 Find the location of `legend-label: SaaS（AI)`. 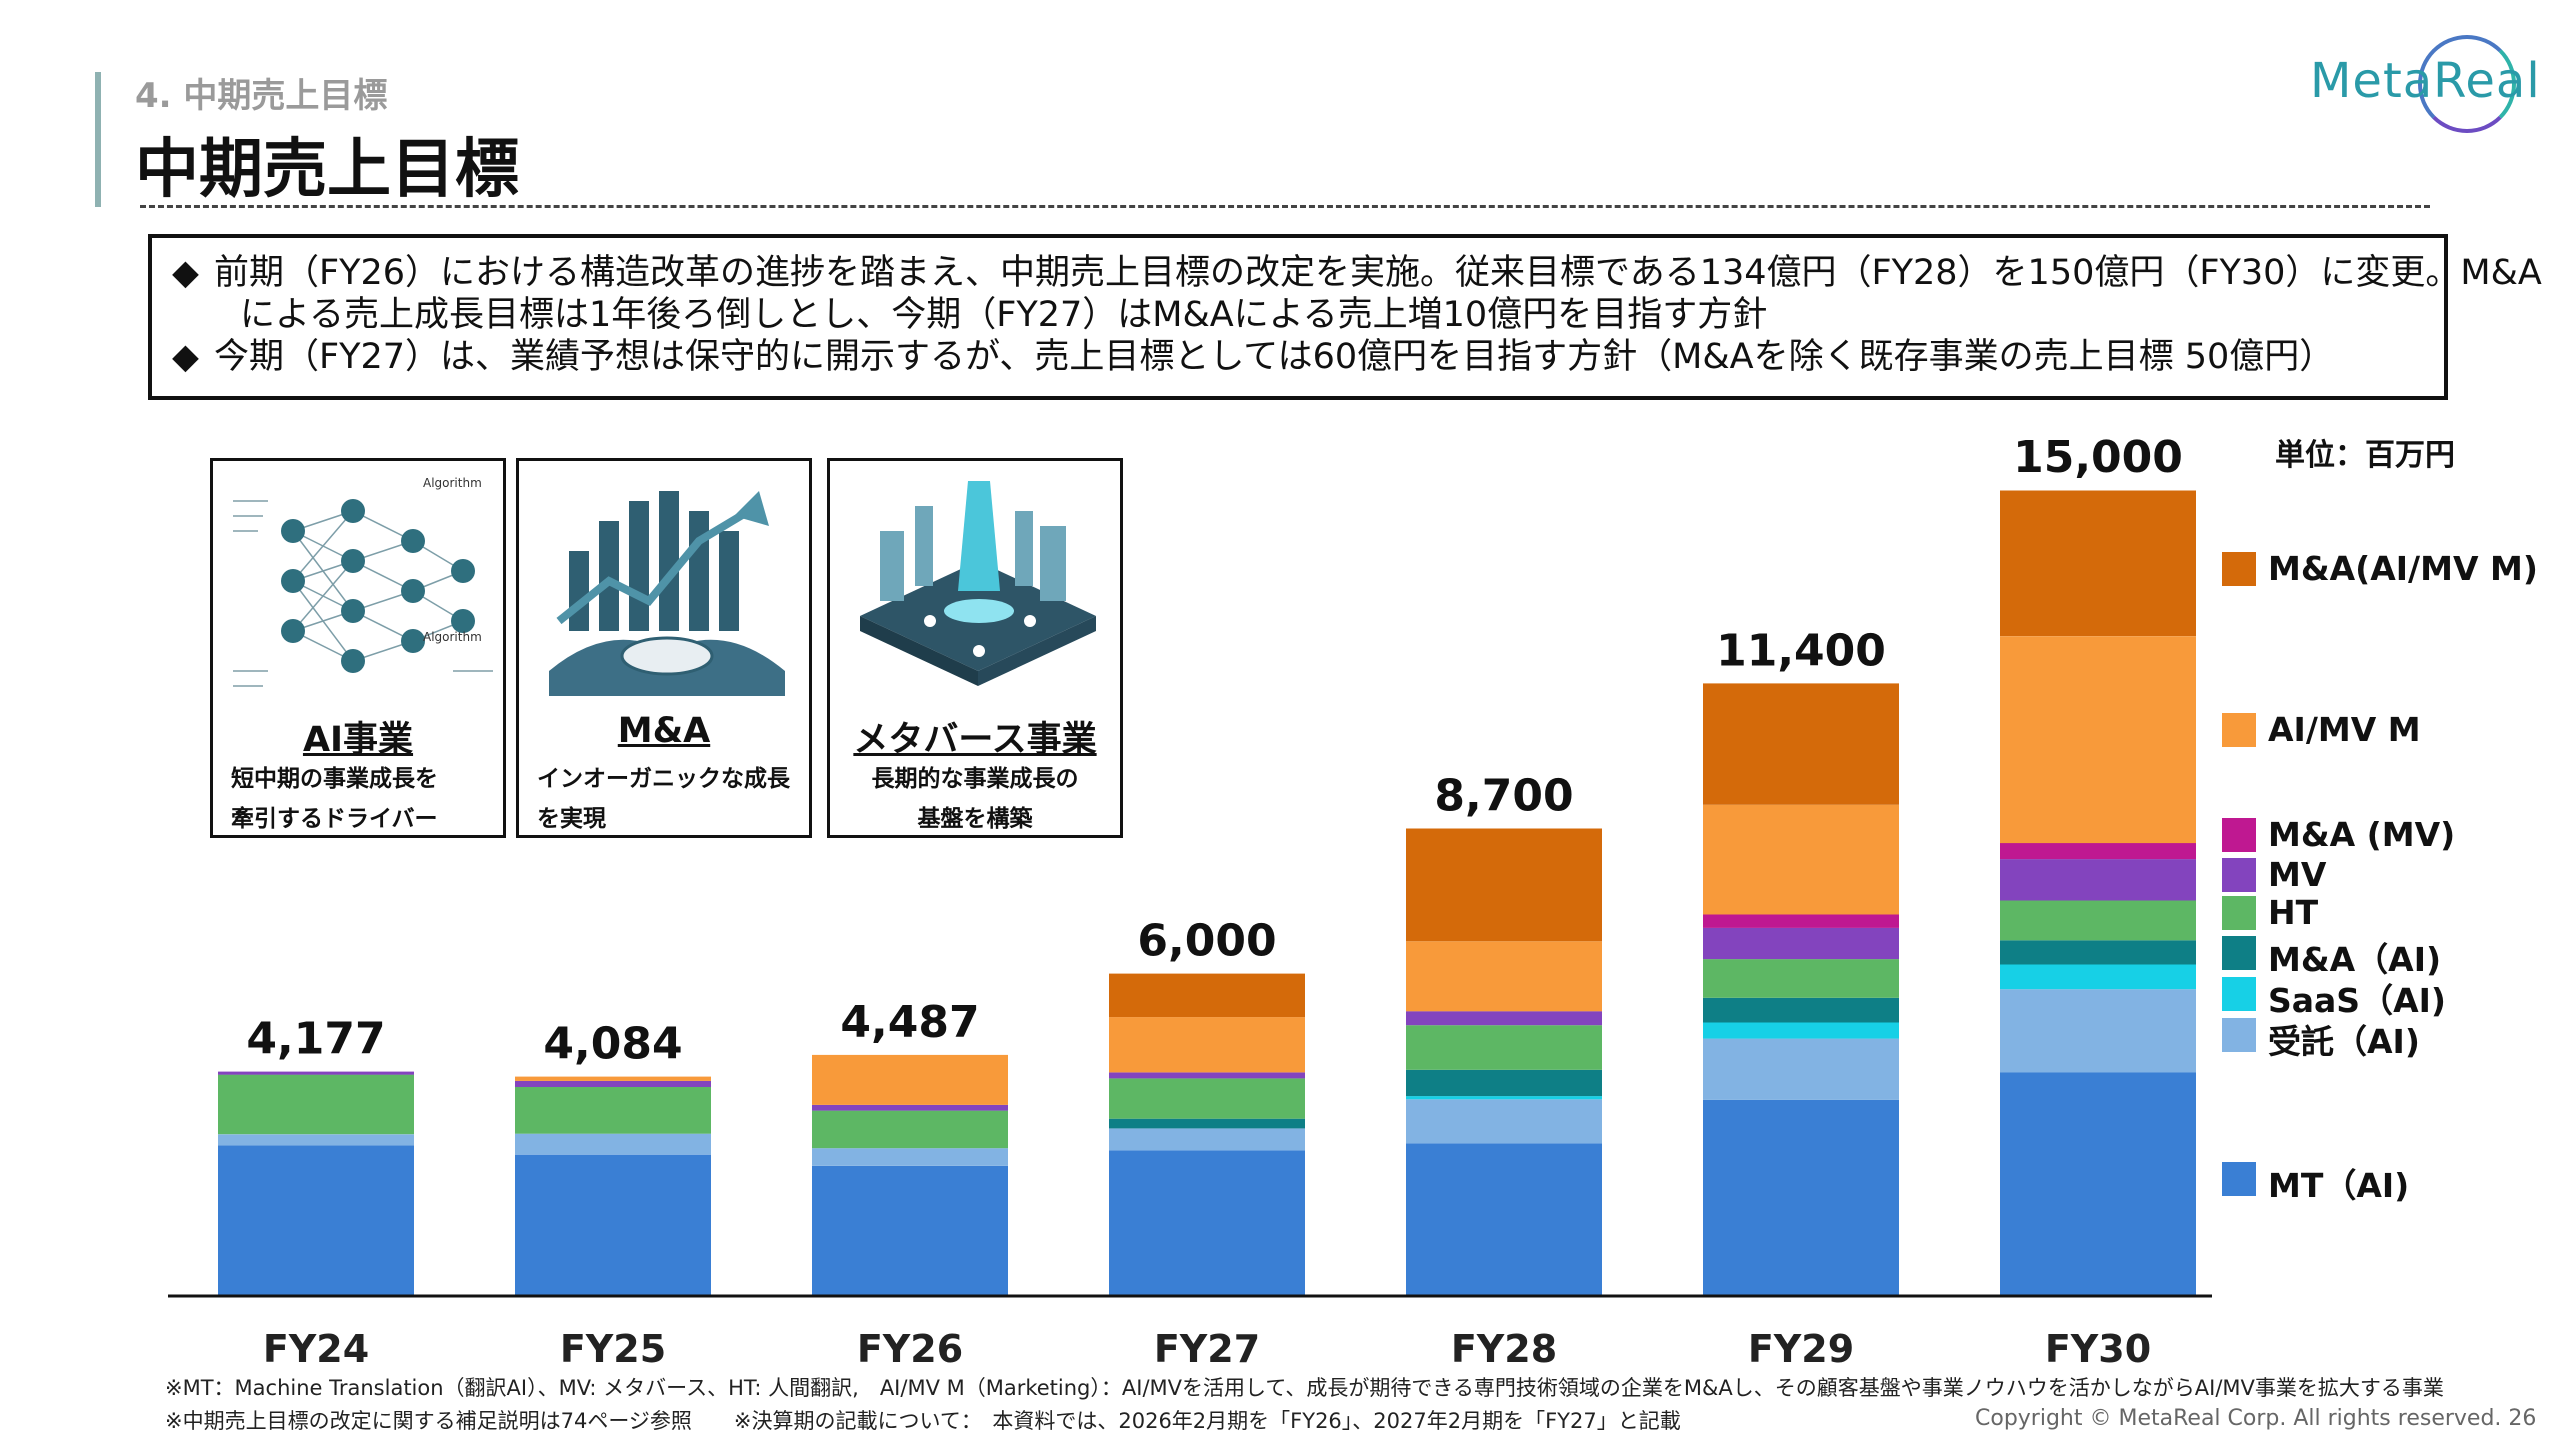

legend-label: SaaS（AI) is located at coordinates (2357, 1000).